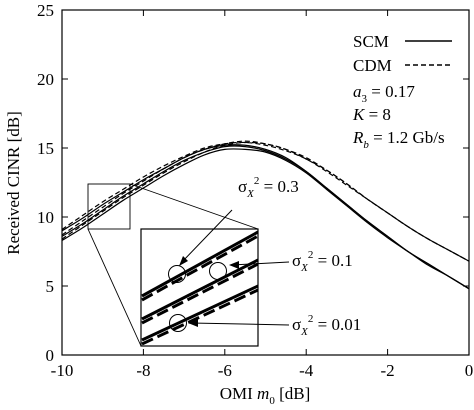 This screenshot has height=410, width=474. Describe the element at coordinates (240, 324) in the screenshot. I see `arrow-0.01` at that location.